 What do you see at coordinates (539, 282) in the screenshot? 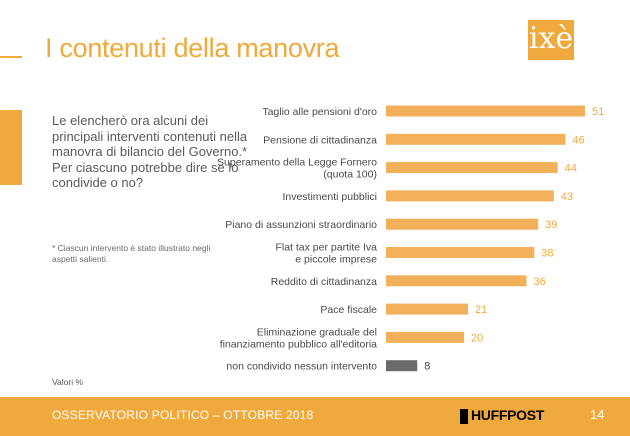
I see `bar-value-label-6: 36` at bounding box center [539, 282].